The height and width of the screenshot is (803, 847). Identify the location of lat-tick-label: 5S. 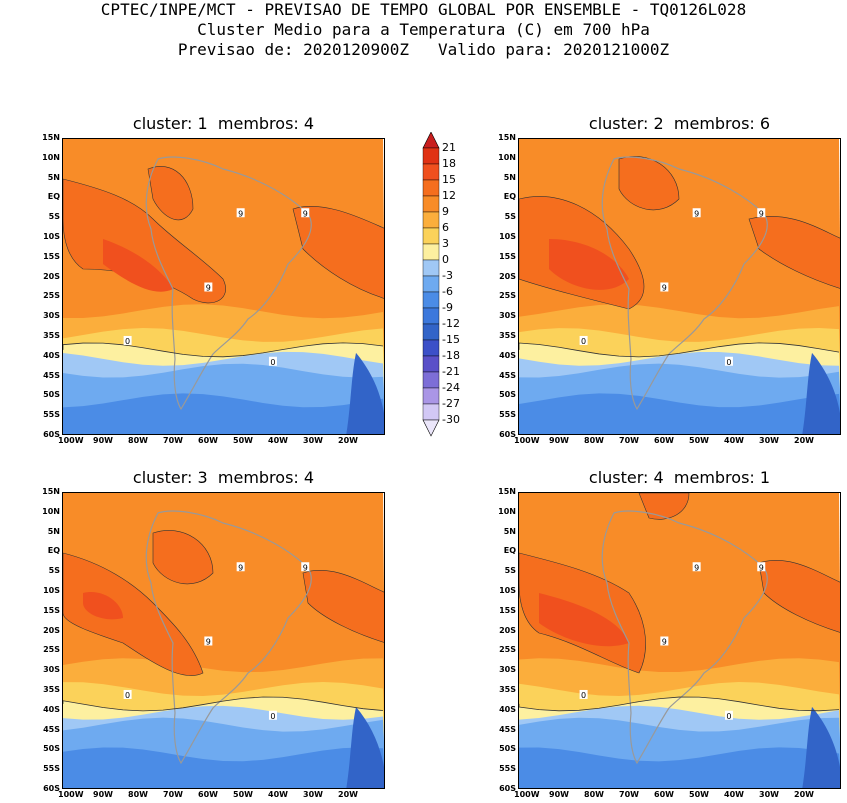
(510, 217).